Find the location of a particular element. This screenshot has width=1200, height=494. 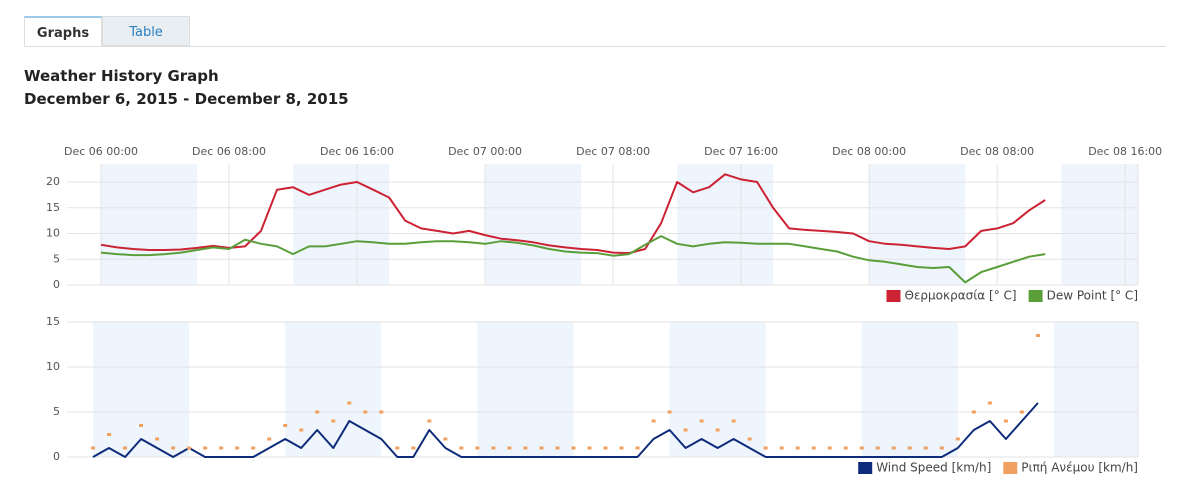

legend-label: Ριπή Ανέμου [km/h] is located at coordinates (1079, 468).